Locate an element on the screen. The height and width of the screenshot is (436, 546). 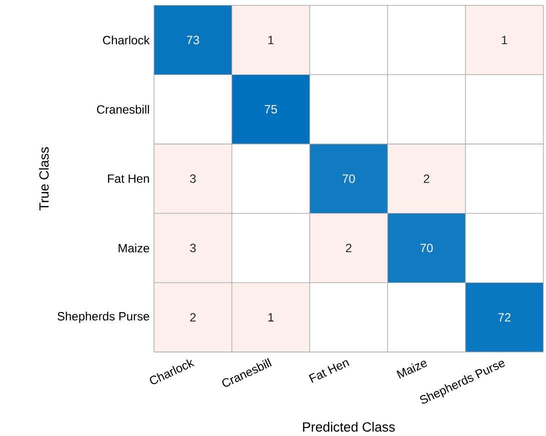
x-tick-label: Fat Hen is located at coordinates (329, 371).